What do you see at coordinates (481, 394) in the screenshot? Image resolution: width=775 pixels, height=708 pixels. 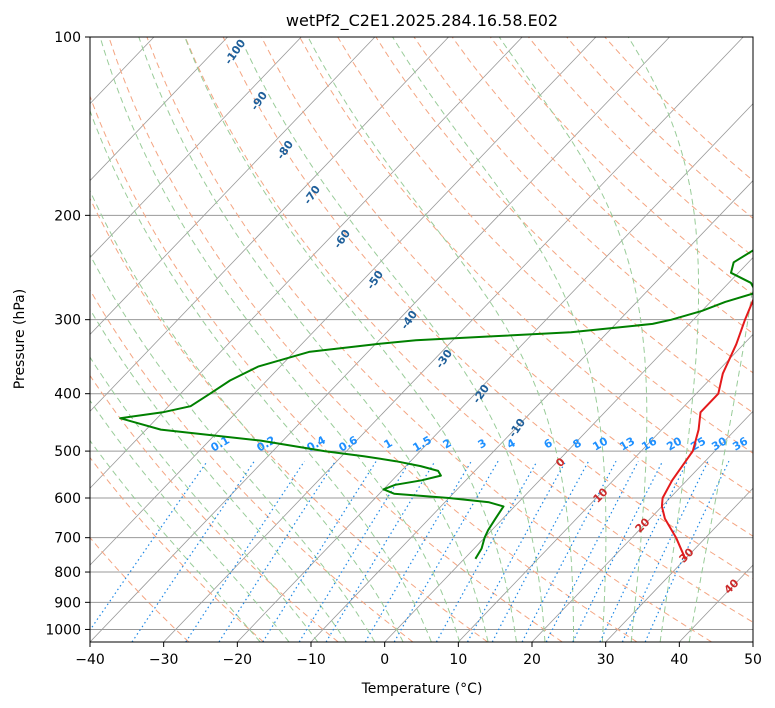 I see `dry-adiabat-label: -20` at bounding box center [481, 394].